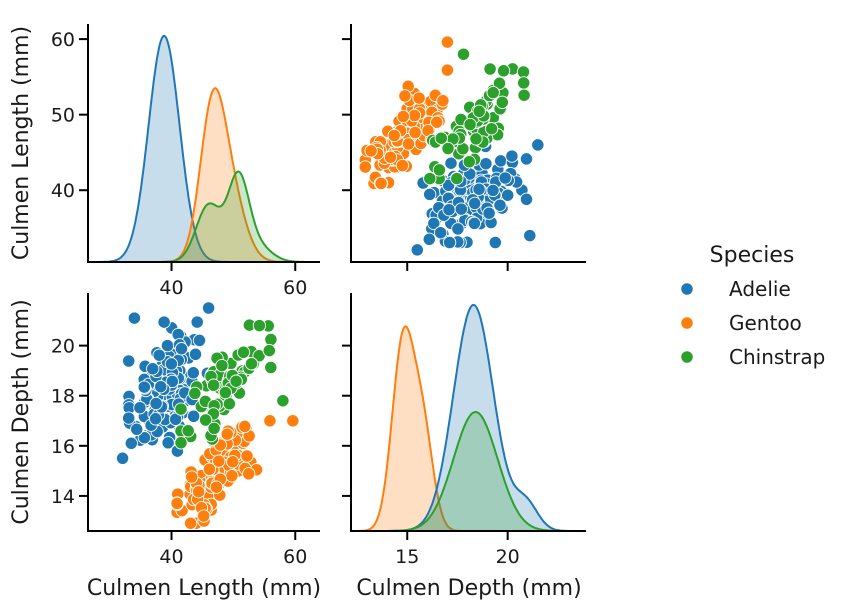 The width and height of the screenshot is (860, 613). Describe the element at coordinates (687, 323) in the screenshot. I see `legend-marker-gentoo` at that location.